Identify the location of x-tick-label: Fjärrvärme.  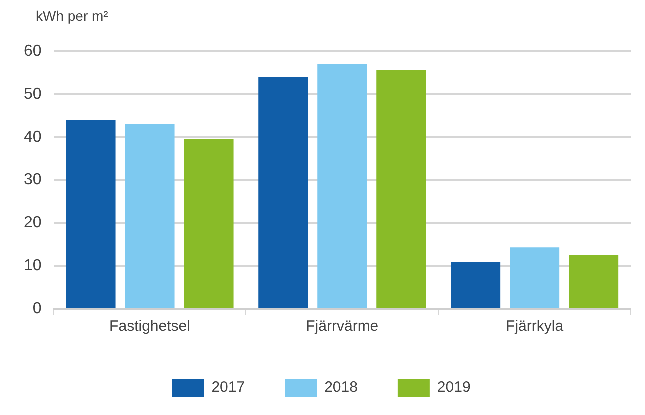
(342, 327).